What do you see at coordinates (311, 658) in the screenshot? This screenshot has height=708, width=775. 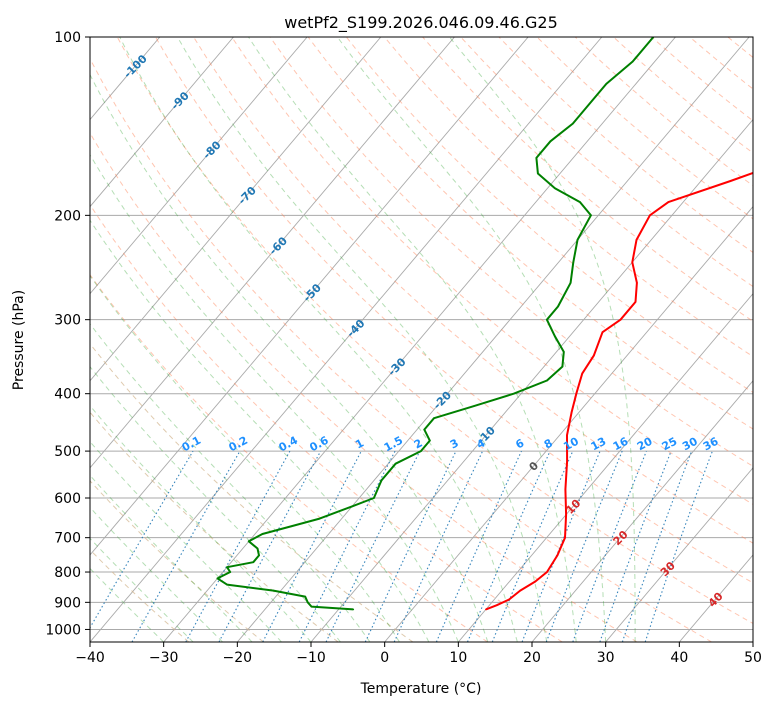 I see `x-tick-label: −10` at bounding box center [311, 658].